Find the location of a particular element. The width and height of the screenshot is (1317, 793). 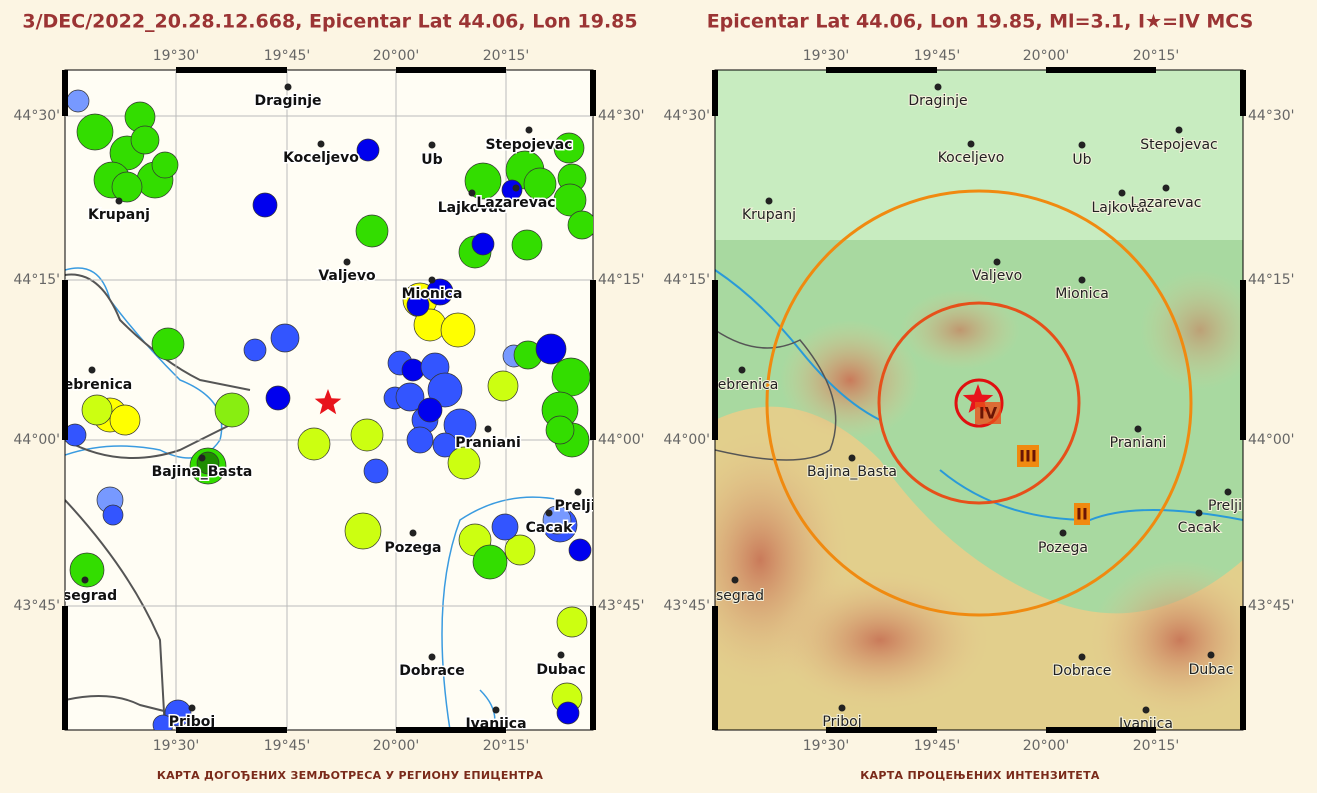

intensity-label: II is located at coordinates (1082, 514).